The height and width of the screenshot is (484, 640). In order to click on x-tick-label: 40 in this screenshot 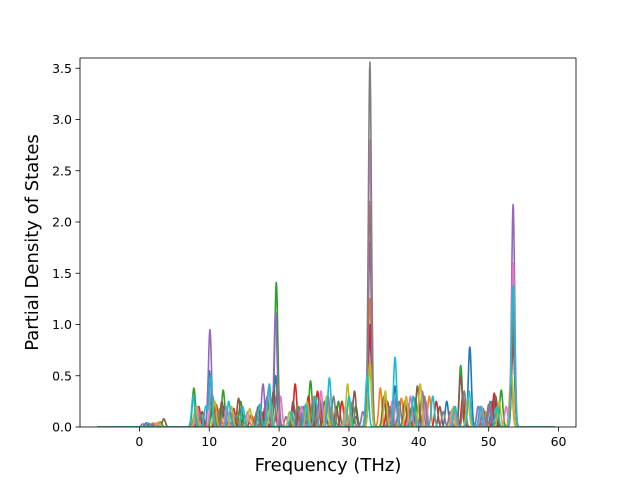, I will do `click(419, 441)`.